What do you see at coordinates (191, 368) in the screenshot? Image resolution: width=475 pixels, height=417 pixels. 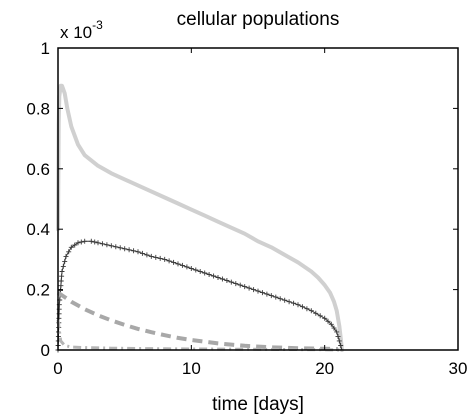 I see `x-tick-label: 10` at bounding box center [191, 368].